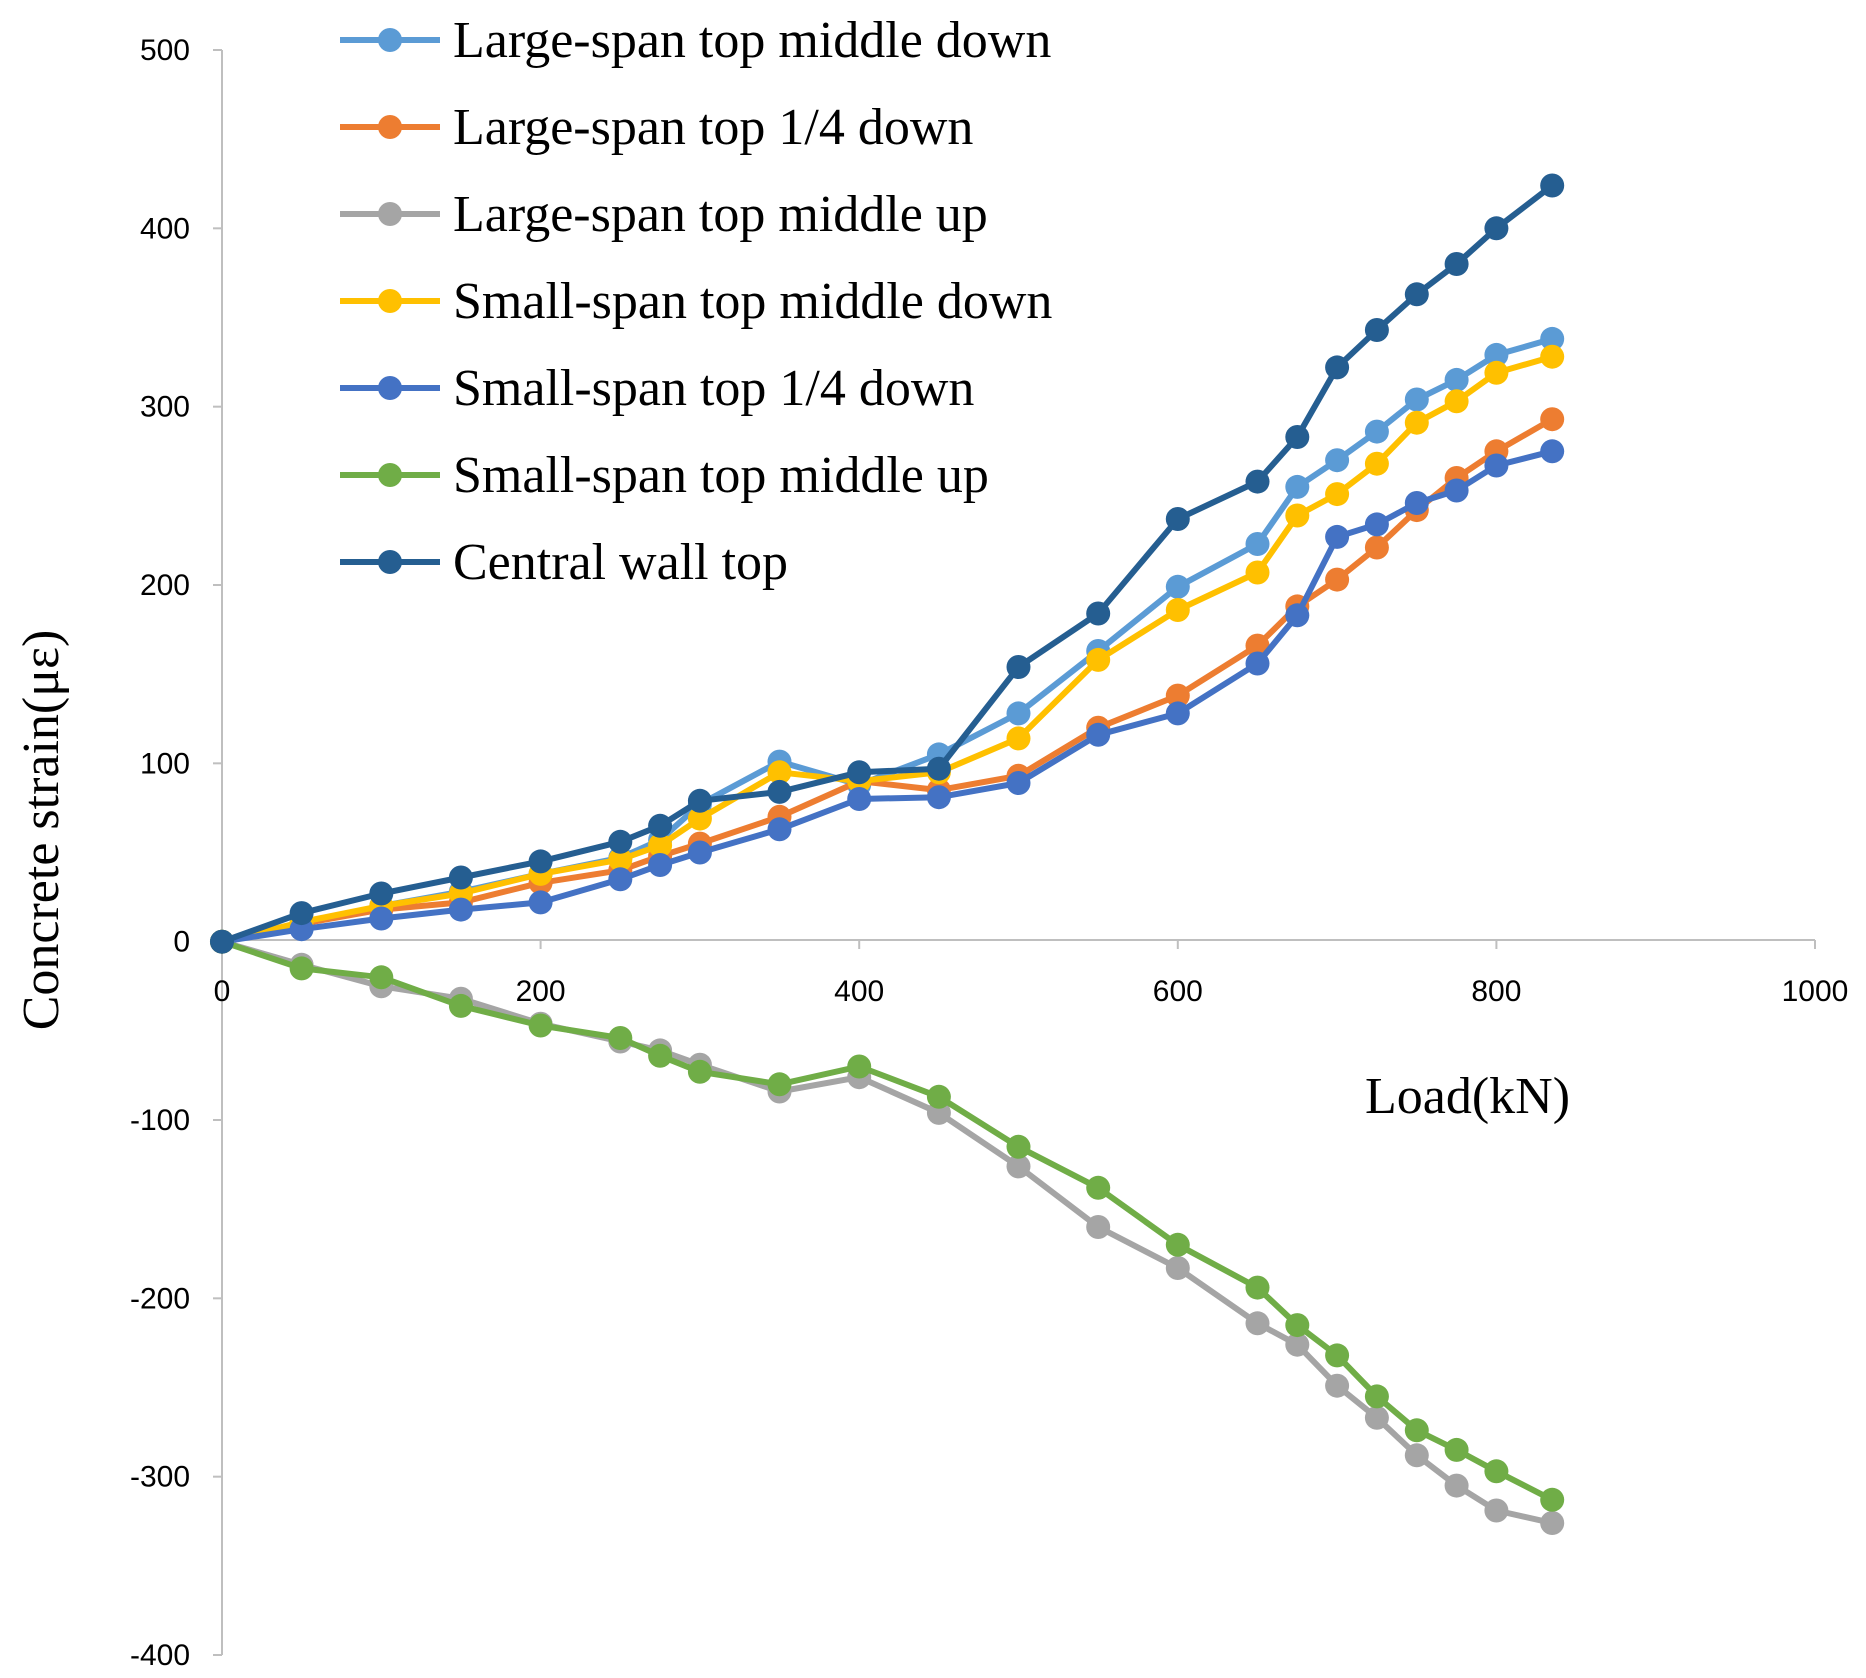 Image resolution: width=1866 pixels, height=1678 pixels. Describe the element at coordinates (752, 301) in the screenshot. I see `legend-label: Small-span top middle down` at that location.